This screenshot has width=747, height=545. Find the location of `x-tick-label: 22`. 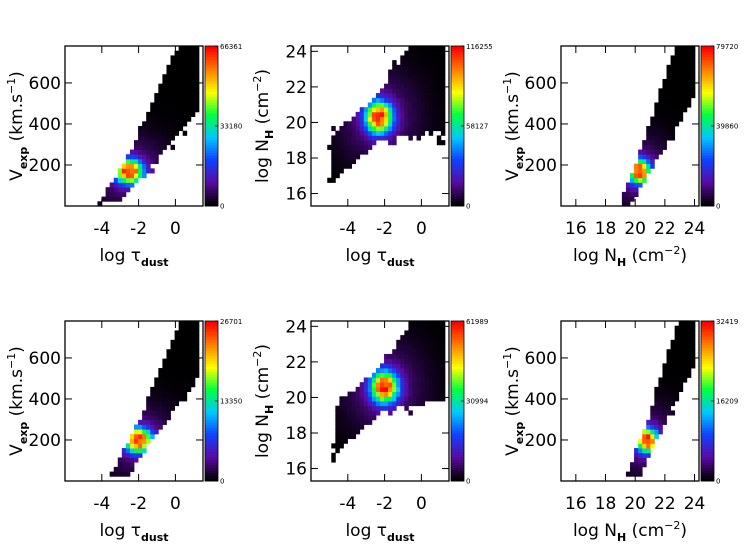

x-tick-label: 22 is located at coordinates (665, 504).